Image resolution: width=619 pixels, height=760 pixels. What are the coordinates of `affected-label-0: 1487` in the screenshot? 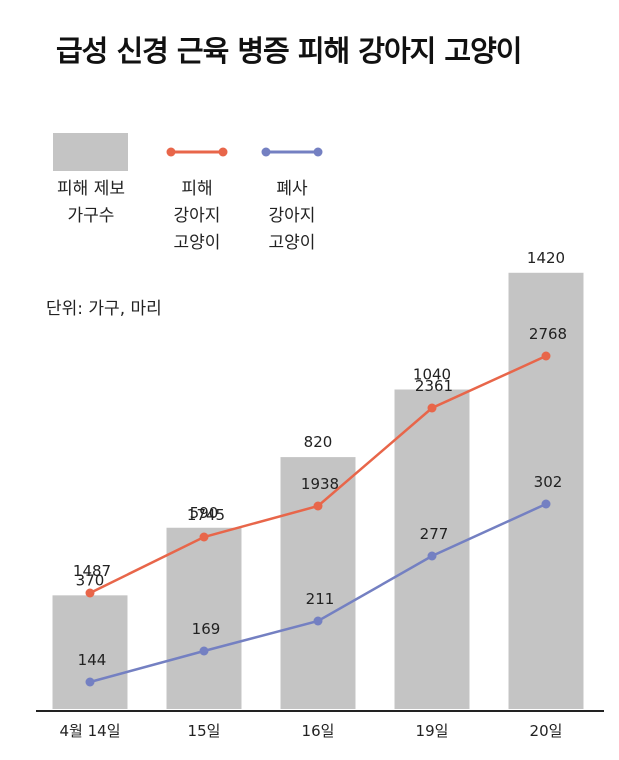 It's located at (92, 571).